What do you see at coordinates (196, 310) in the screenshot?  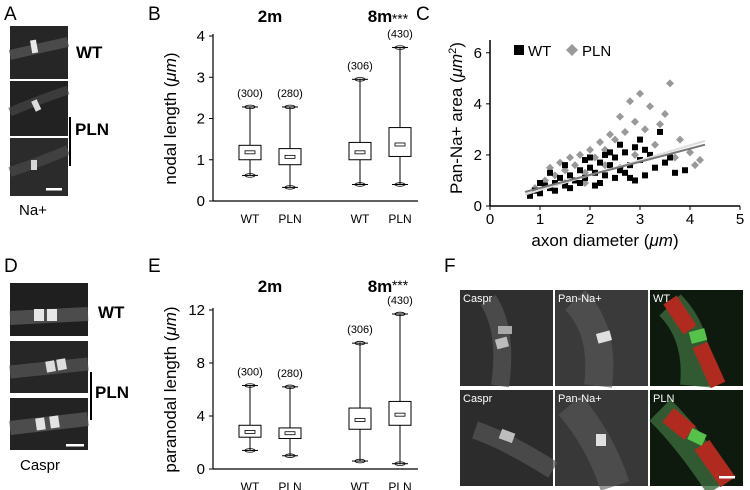 I see `y-tick-label: 12` at bounding box center [196, 310].